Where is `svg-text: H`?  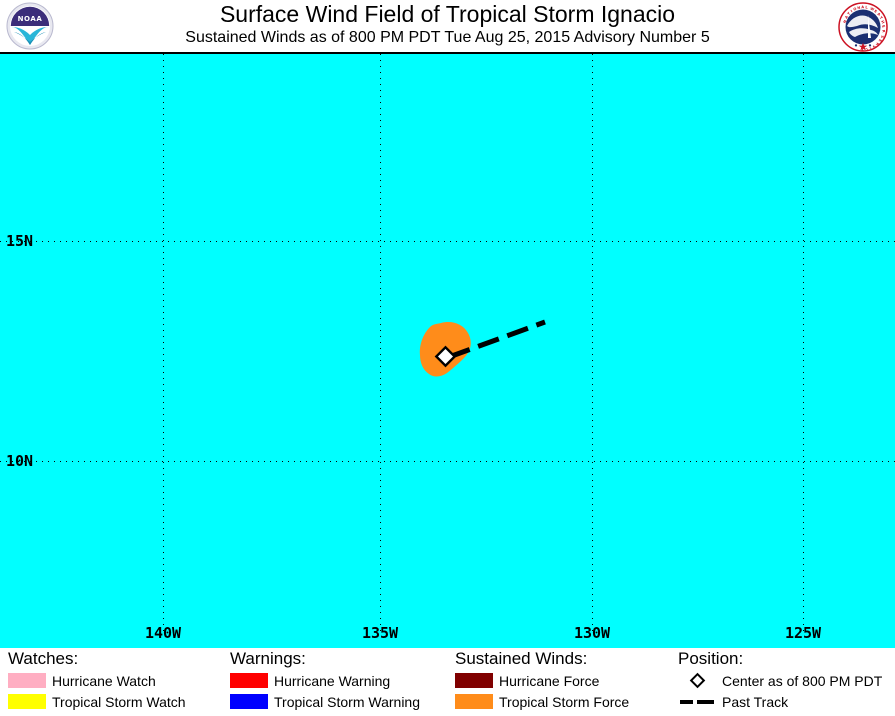 svg-text: H is located at coordinates (882, 22).